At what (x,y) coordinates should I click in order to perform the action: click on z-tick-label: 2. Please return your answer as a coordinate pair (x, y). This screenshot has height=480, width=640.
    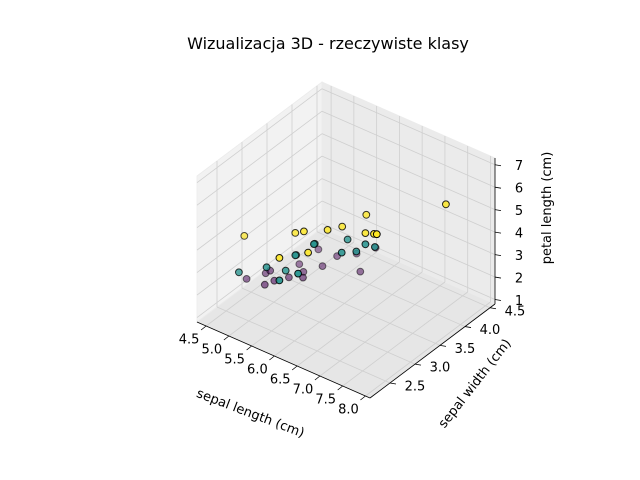
    Looking at the image, I should click on (519, 279).